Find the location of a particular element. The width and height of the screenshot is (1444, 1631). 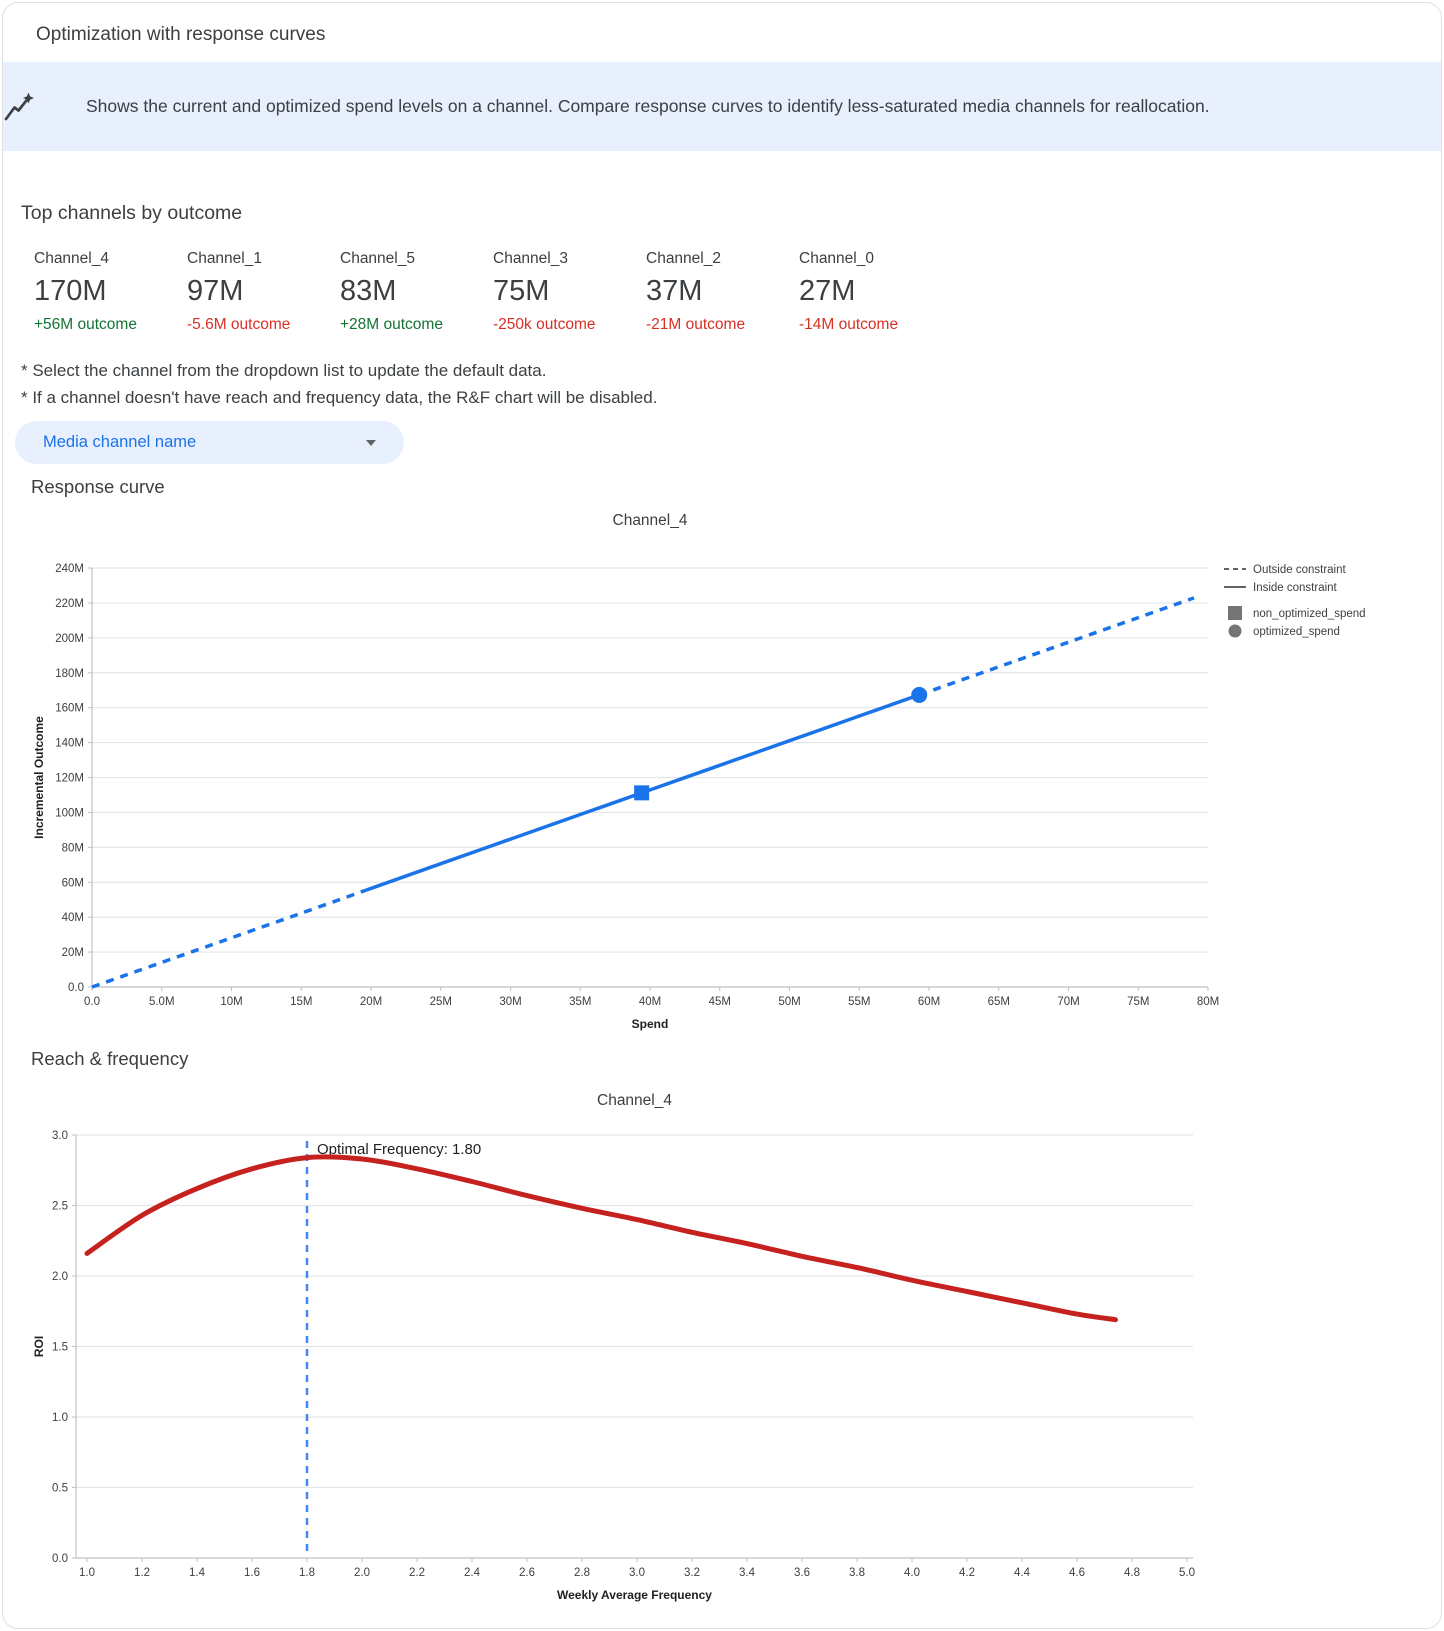

svg-text: 4.2 is located at coordinates (967, 1573).